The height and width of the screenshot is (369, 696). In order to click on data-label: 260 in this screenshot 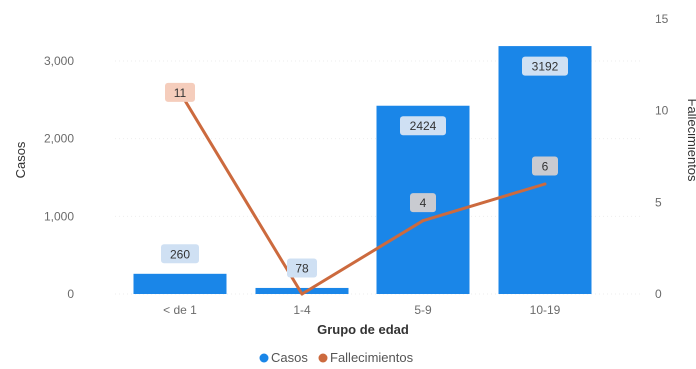, I will do `click(180, 254)`.